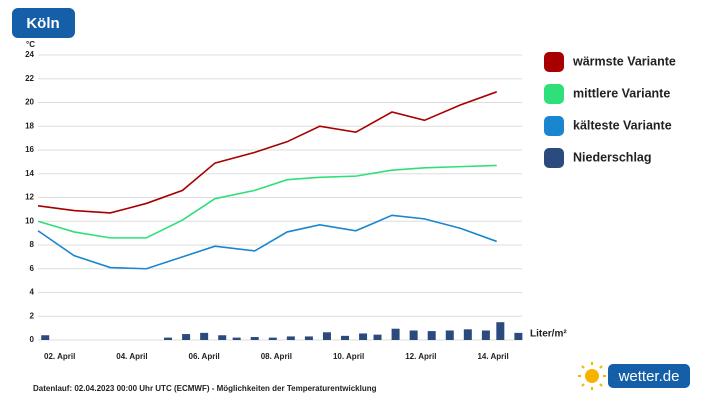  What do you see at coordinates (29, 173) in the screenshot?
I see `y-tick-label: 14` at bounding box center [29, 173].